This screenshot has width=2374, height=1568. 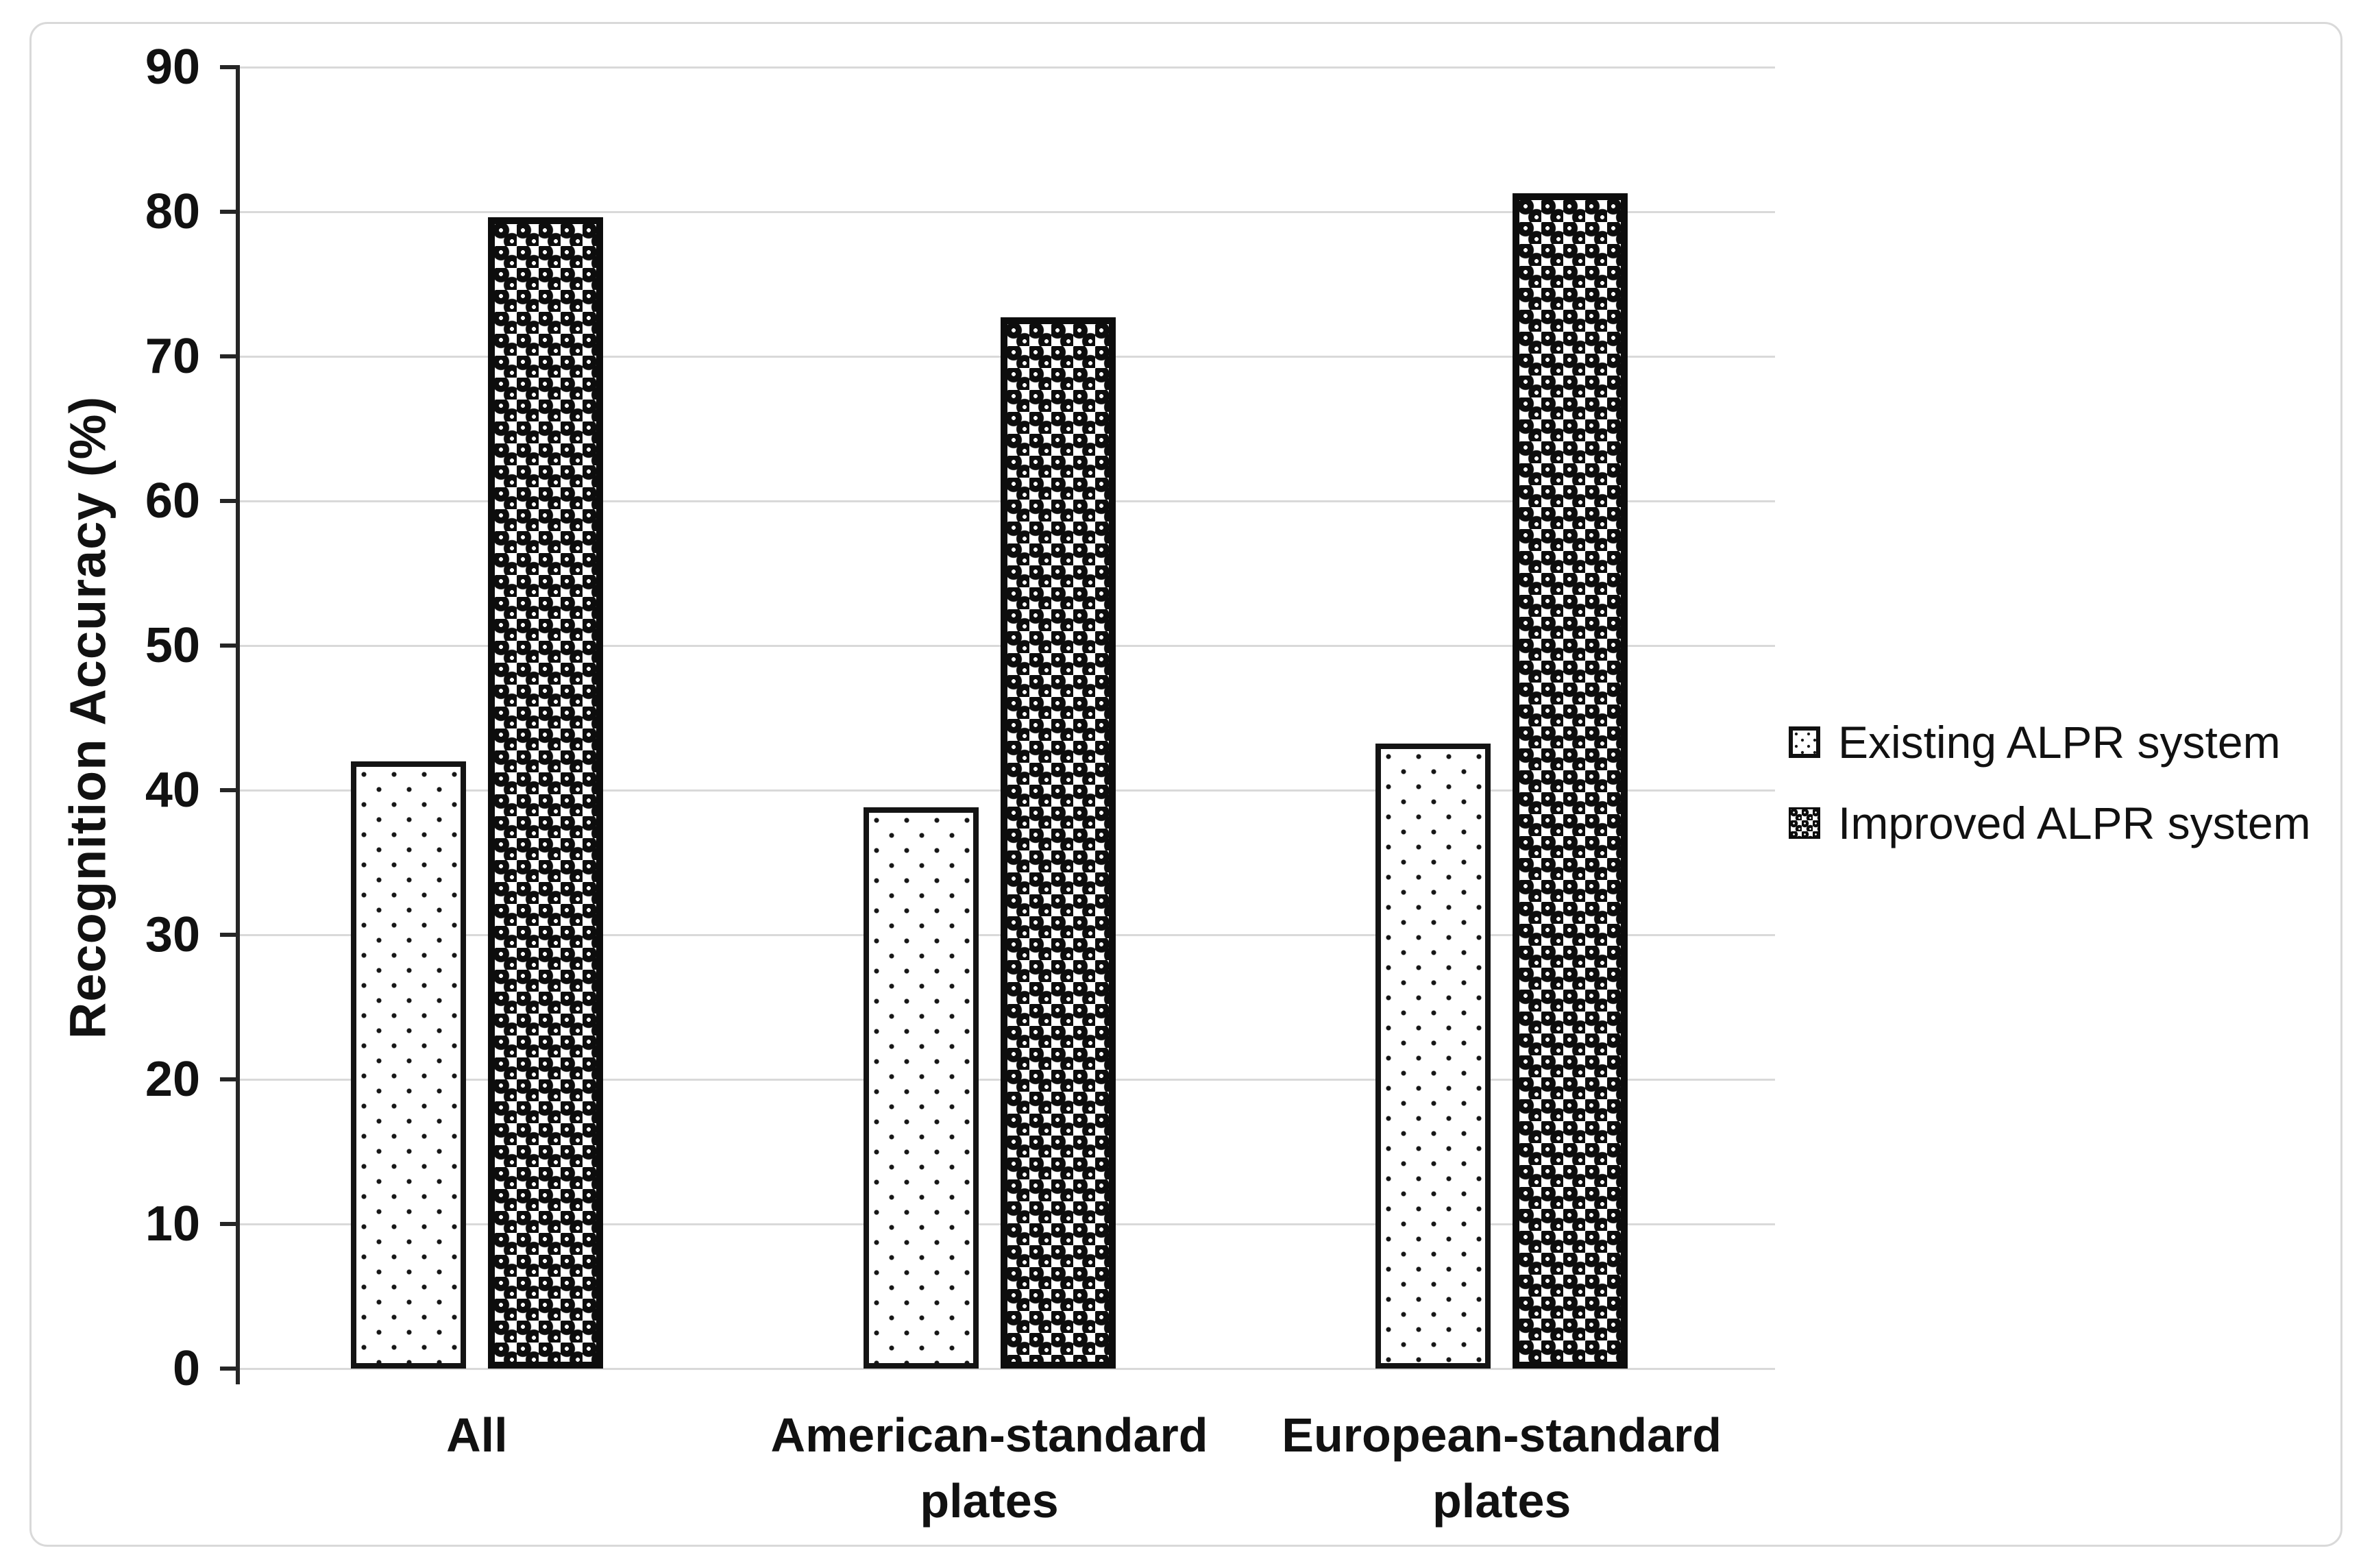 I want to click on y-tick-label-20: 20, so click(x=173, y=1079).